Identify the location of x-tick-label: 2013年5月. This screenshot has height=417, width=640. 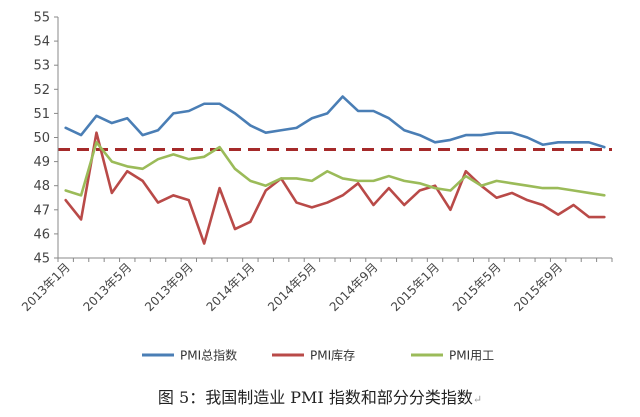
(107, 287).